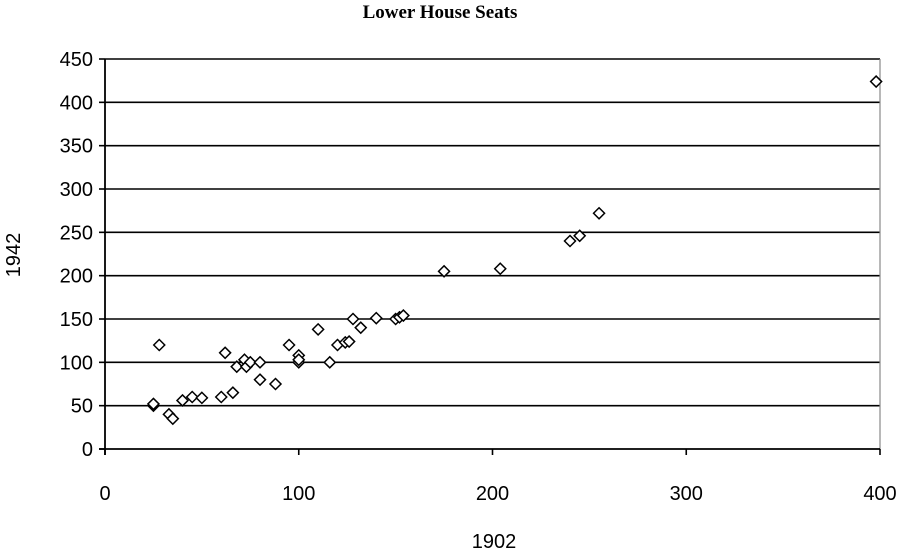 The width and height of the screenshot is (897, 554). I want to click on x-tick-labels: 0 100 200 300 400, so click(497, 494).